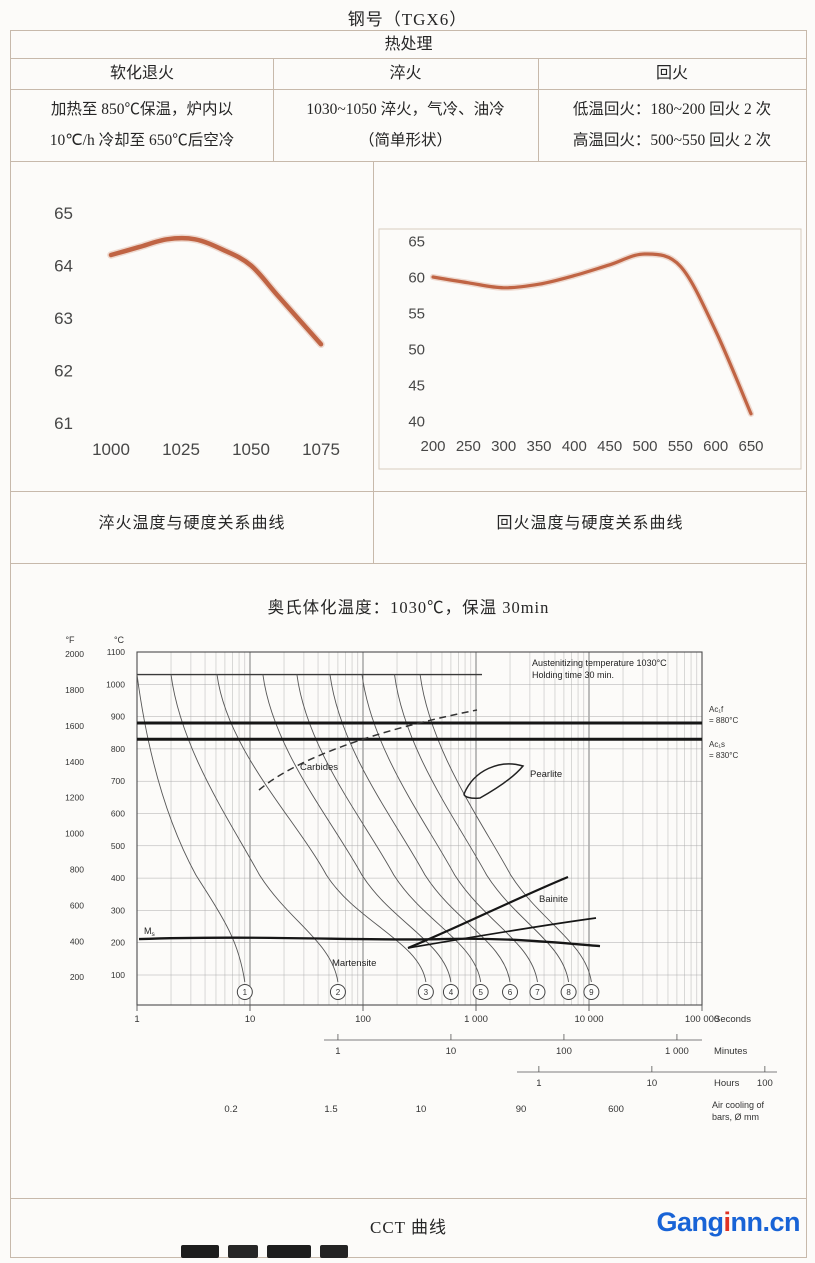 This screenshot has height=1263, width=815. What do you see at coordinates (142, 140) in the screenshot?
I see `annealing-detail-line: 10℃/h 冷却至 650℃后空冷` at bounding box center [142, 140].